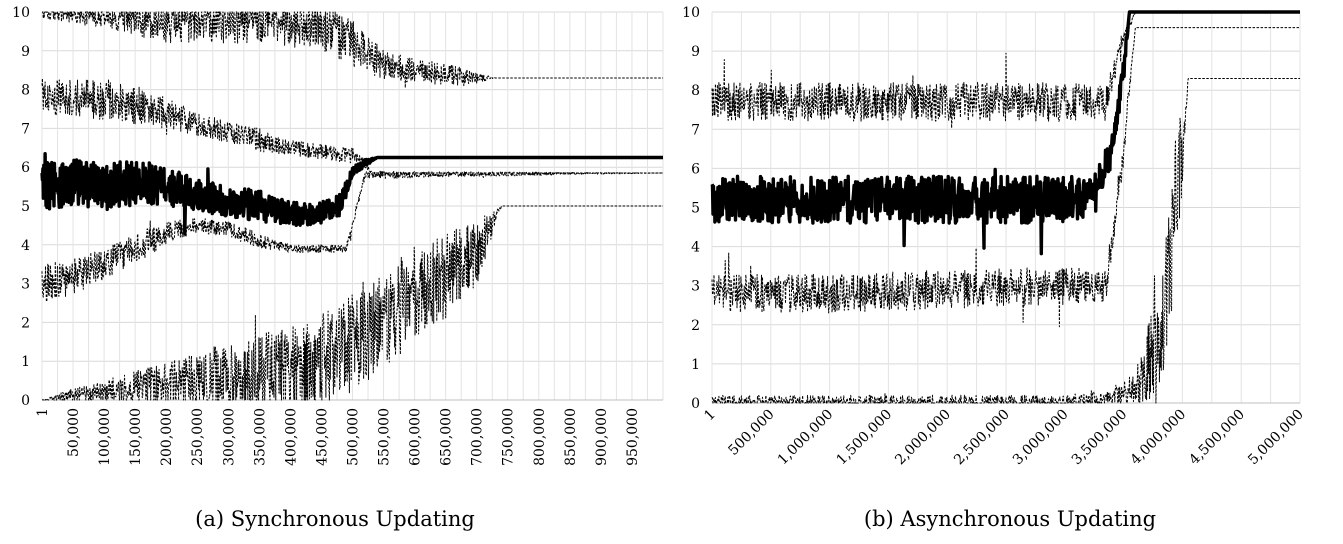 This screenshot has width=1343, height=544. I want to click on x-tick-label: 100,000, so click(105, 437).